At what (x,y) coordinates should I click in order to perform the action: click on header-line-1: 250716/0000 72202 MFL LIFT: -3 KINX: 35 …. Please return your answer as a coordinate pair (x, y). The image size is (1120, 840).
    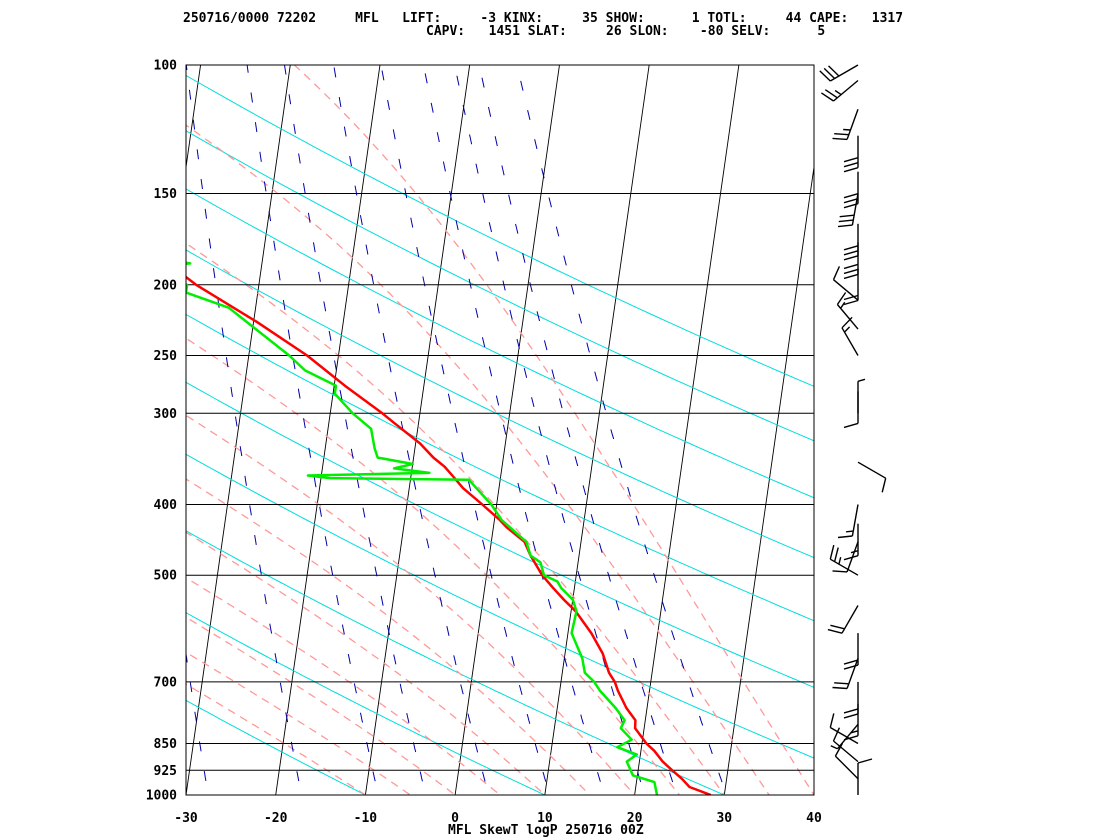
    Looking at the image, I should click on (543, 18).